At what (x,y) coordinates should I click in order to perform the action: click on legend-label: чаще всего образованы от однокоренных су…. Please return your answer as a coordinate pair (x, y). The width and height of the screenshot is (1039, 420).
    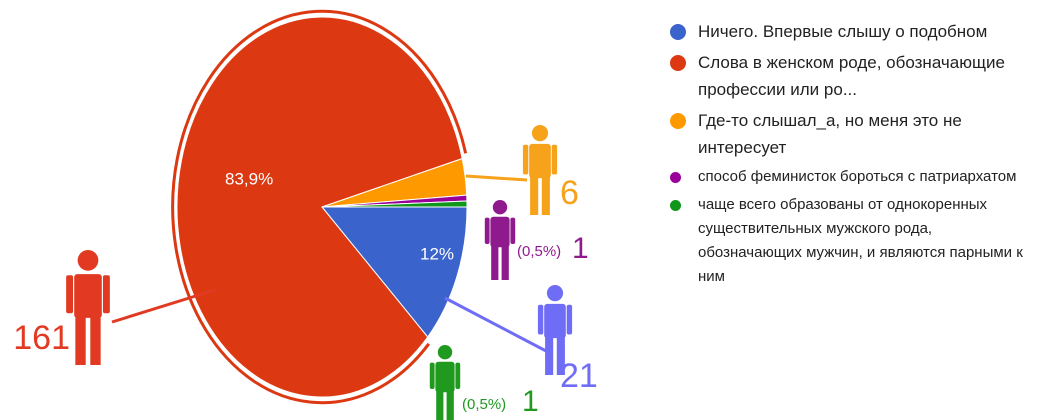
    Looking at the image, I should click on (860, 240).